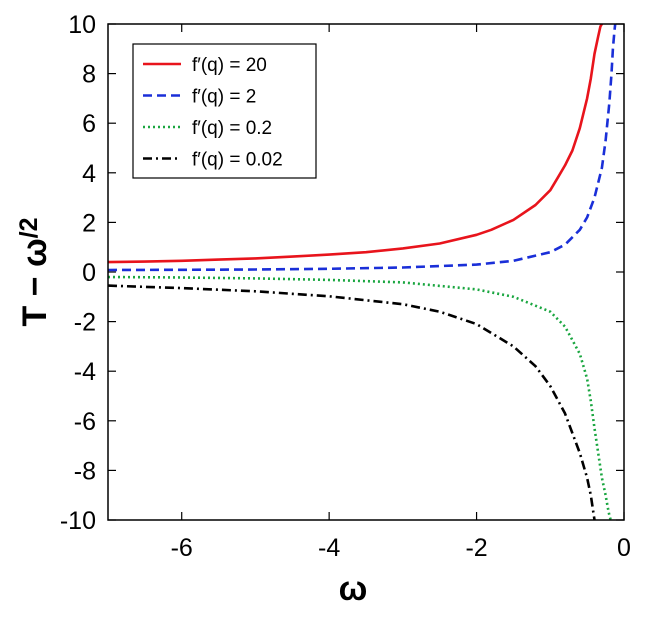 The height and width of the screenshot is (619, 650). Describe the element at coordinates (329, 548) in the screenshot. I see `x-tick-label: -4` at that location.